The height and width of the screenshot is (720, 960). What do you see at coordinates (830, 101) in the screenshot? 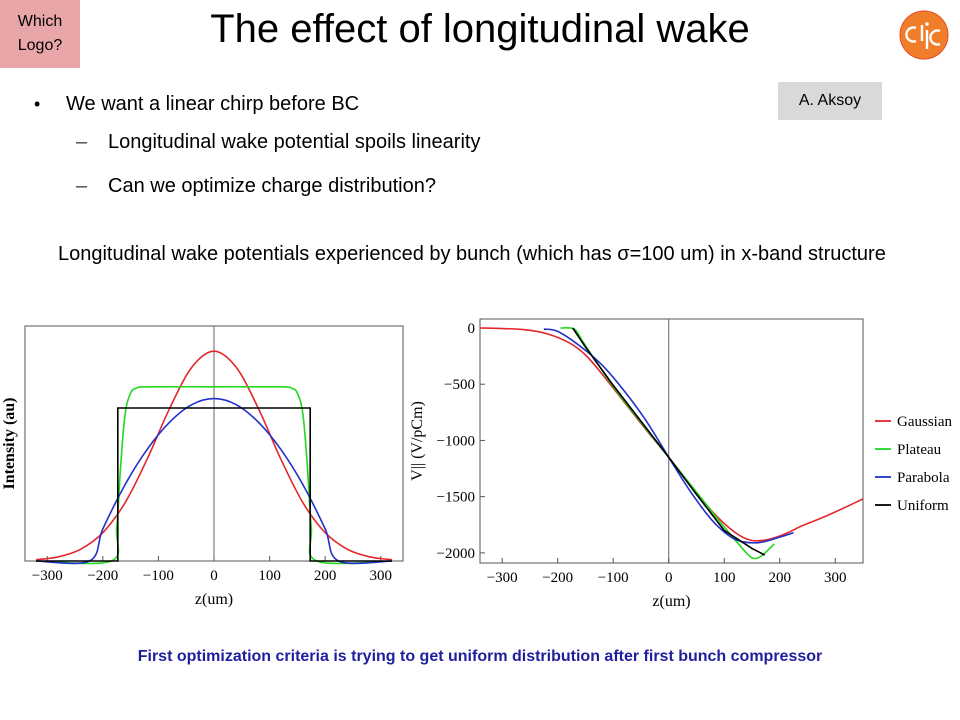
I see `author-label: A. Aksoy` at bounding box center [830, 101].